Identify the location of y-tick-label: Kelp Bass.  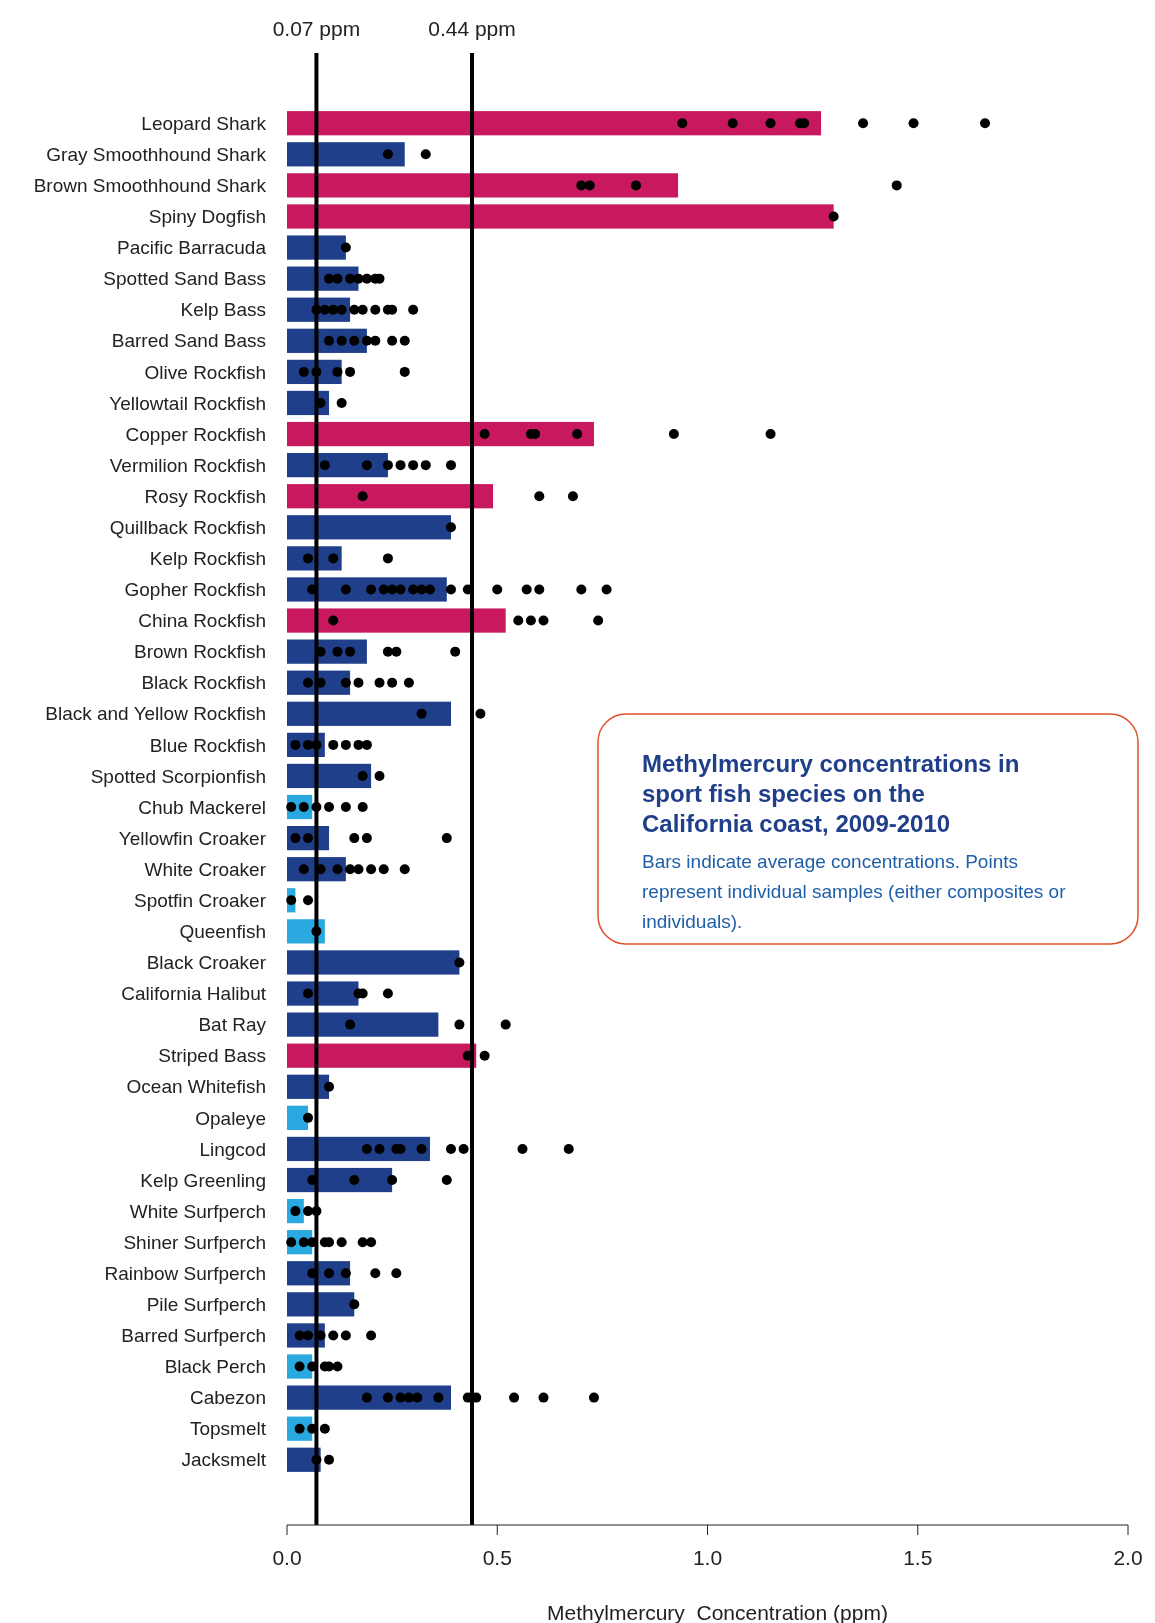
(223, 310).